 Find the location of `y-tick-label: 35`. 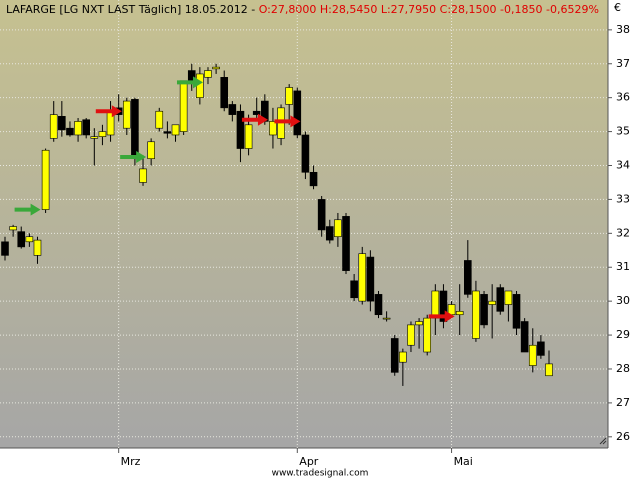

y-tick-label: 35 is located at coordinates (623, 131).